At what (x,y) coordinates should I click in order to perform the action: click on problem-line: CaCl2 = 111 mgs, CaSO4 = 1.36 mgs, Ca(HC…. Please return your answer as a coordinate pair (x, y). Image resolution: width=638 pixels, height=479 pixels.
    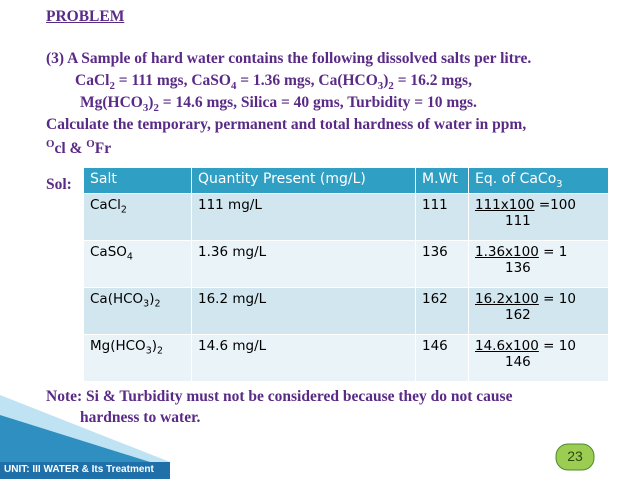
    Looking at the image, I should click on (273, 82).